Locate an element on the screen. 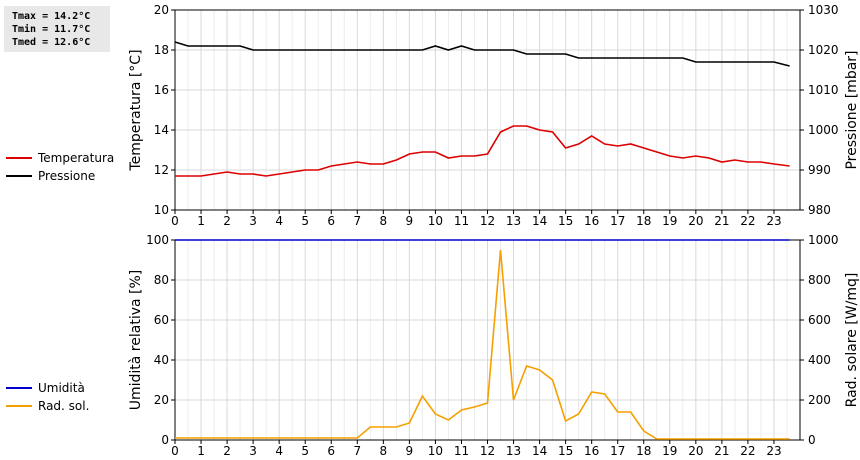 The image size is (860, 460). legend-label: Rad. sol. is located at coordinates (63, 406).